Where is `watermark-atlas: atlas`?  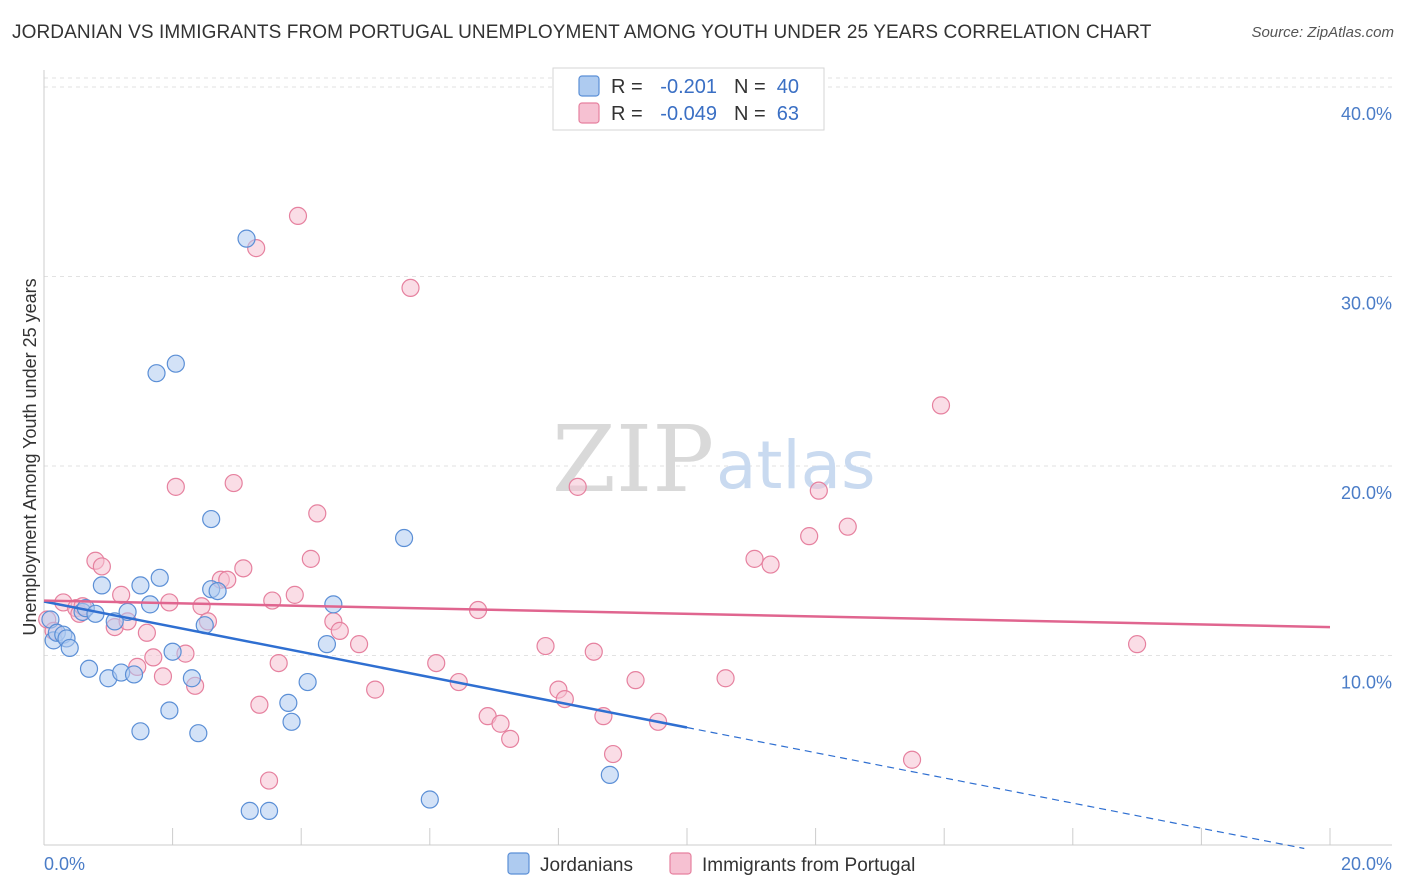 watermark-atlas: atlas is located at coordinates (796, 465).